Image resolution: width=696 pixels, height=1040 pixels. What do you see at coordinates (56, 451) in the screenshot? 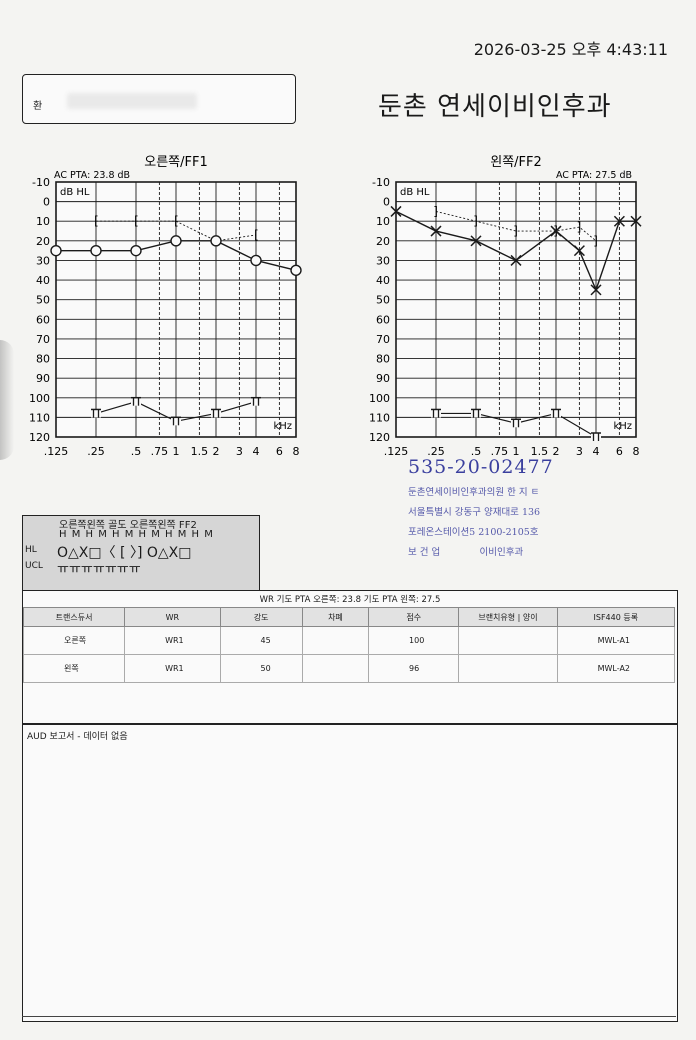
I see `x-tick-label: .125` at bounding box center [56, 451].